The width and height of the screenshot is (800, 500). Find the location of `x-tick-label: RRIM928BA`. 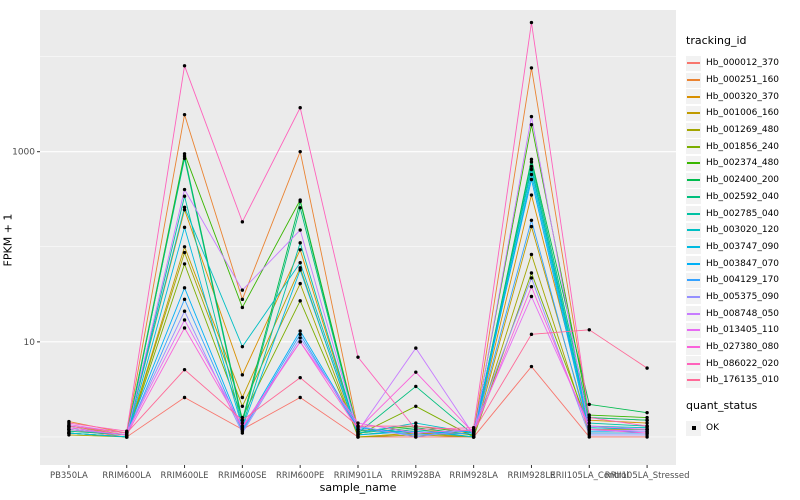

x-tick-label: RRIM928BA is located at coordinates (416, 476).